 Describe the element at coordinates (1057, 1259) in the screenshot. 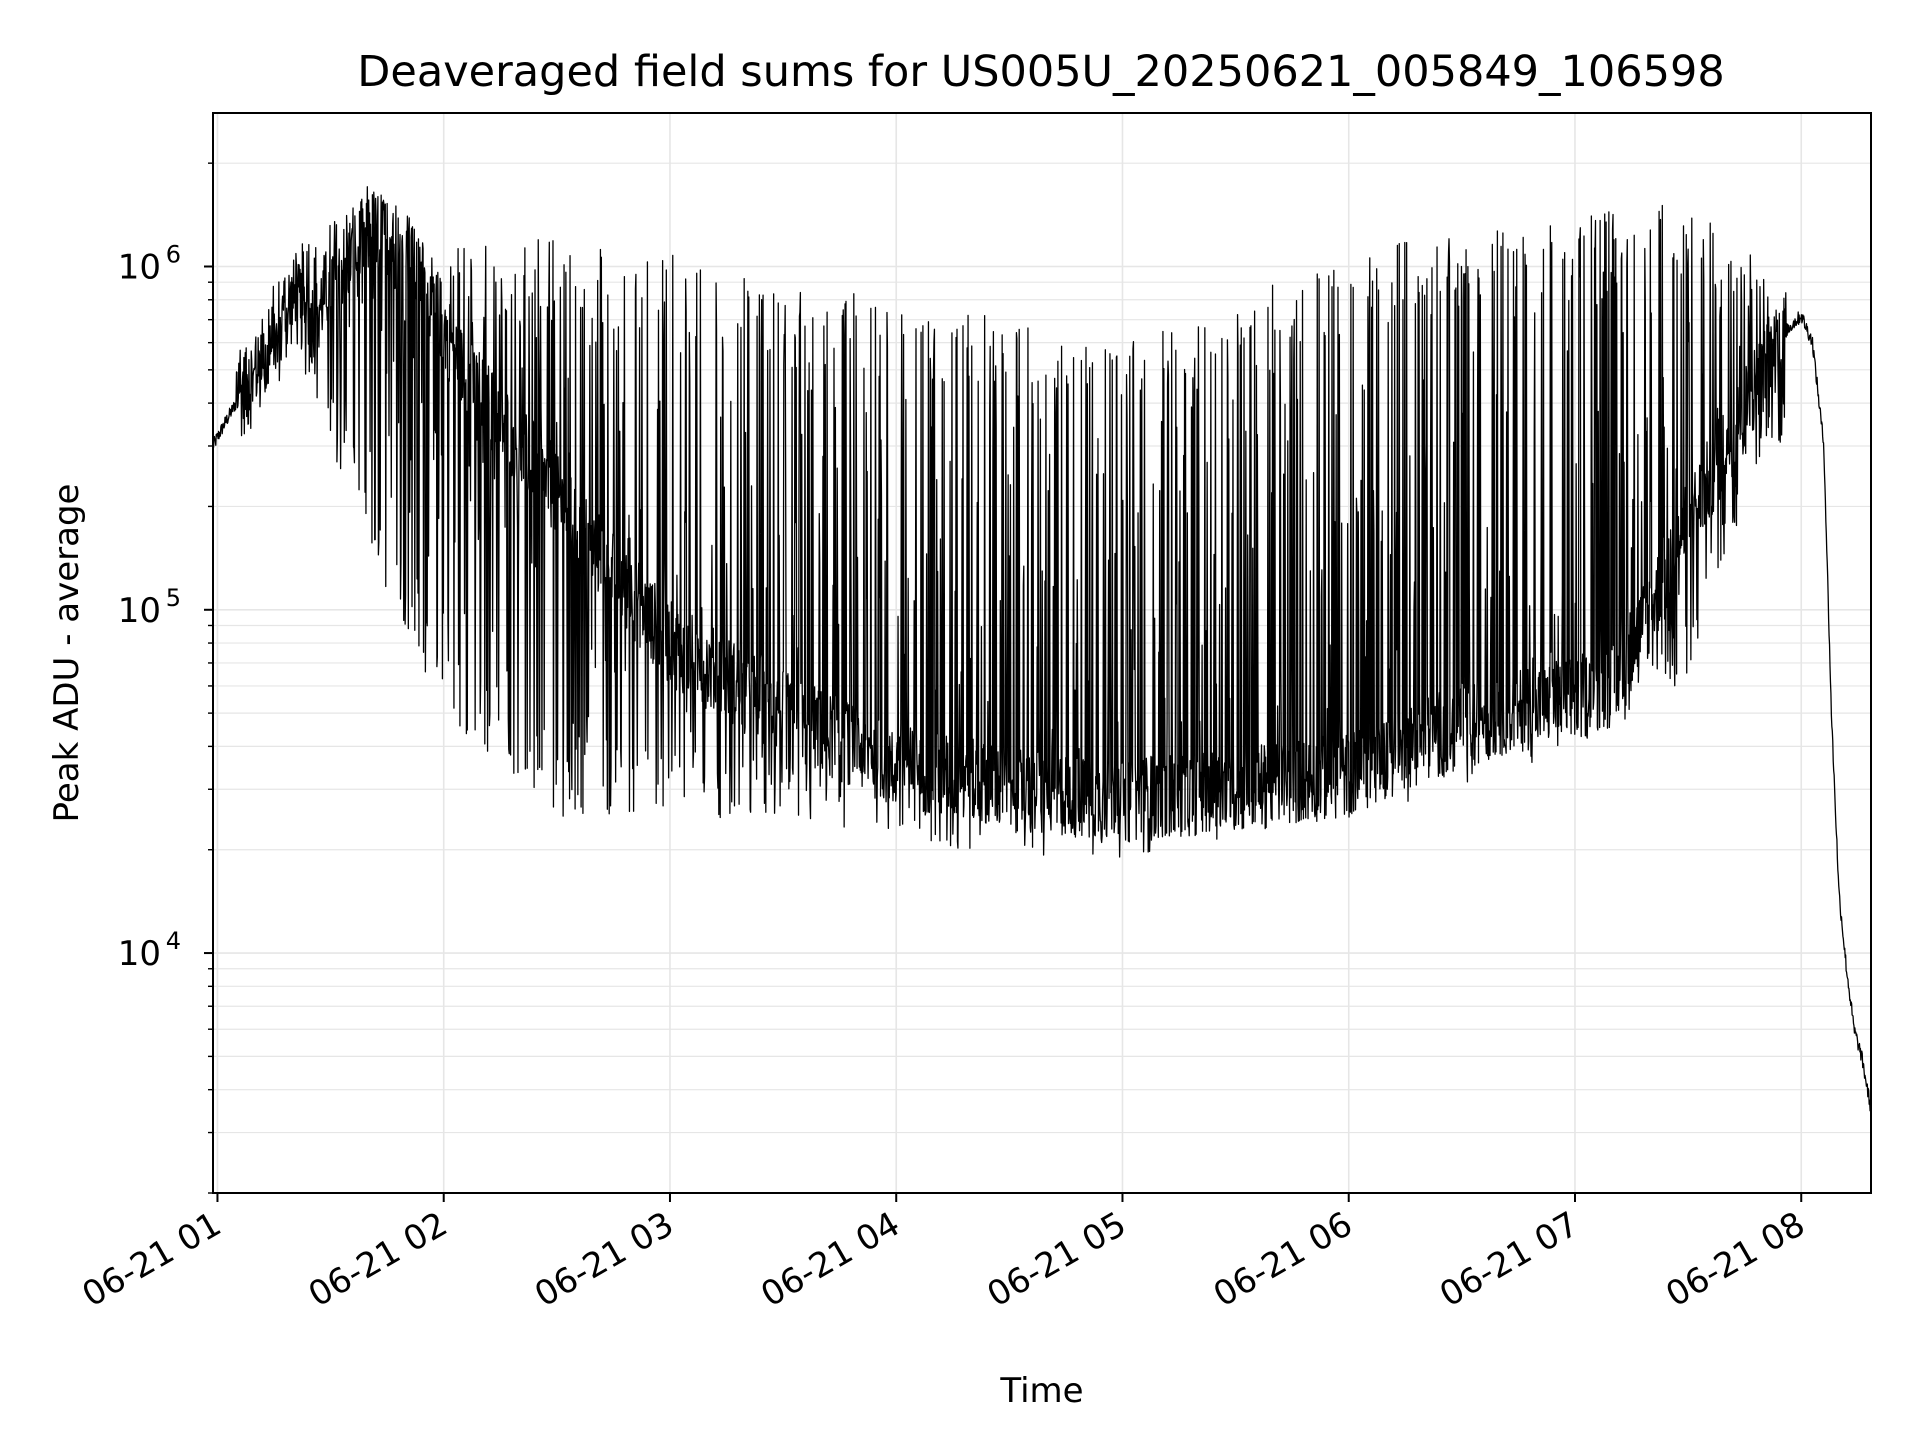

I see `x-tick-label: 06-21 05` at that location.